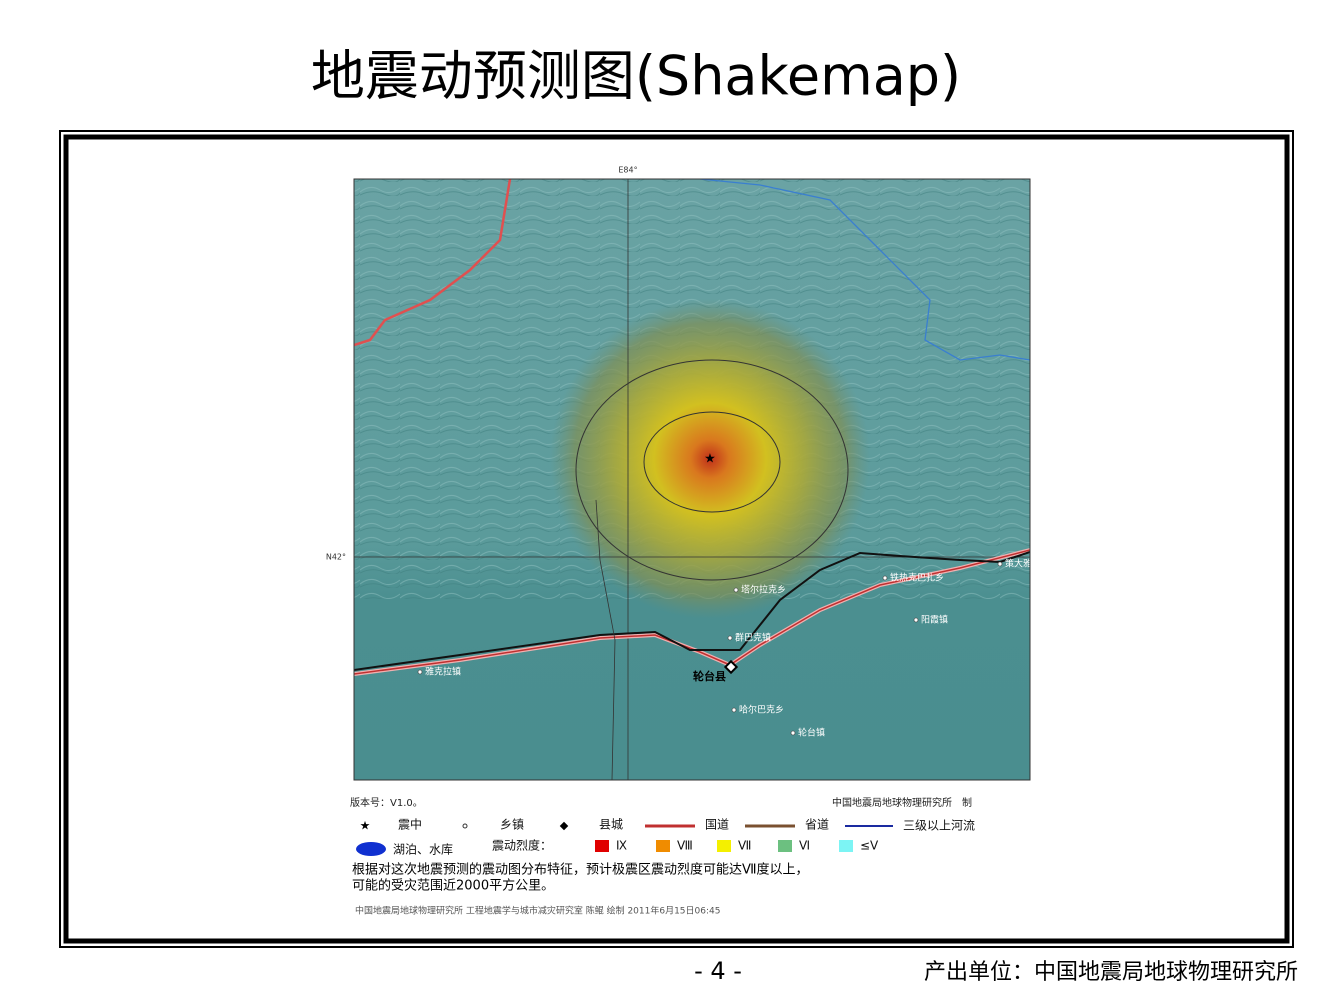  Describe the element at coordinates (811, 733) in the screenshot. I see `place-label: 轮台镇` at that location.